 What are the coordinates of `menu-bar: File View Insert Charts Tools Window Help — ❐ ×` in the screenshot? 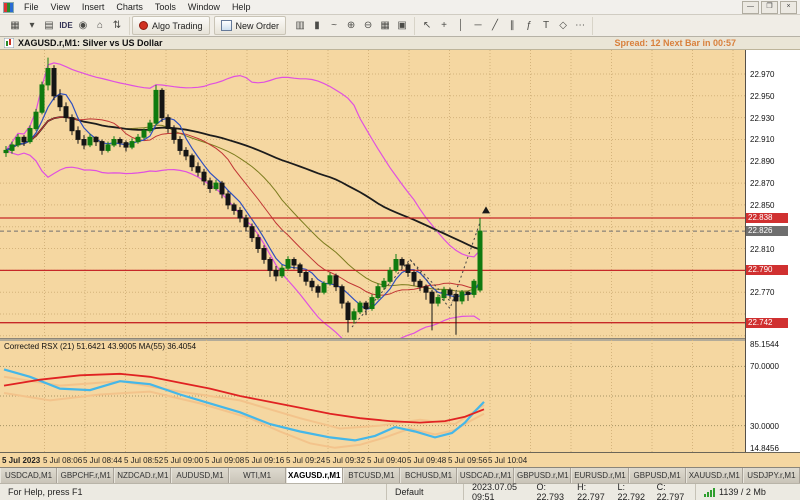 It's located at (400, 7).